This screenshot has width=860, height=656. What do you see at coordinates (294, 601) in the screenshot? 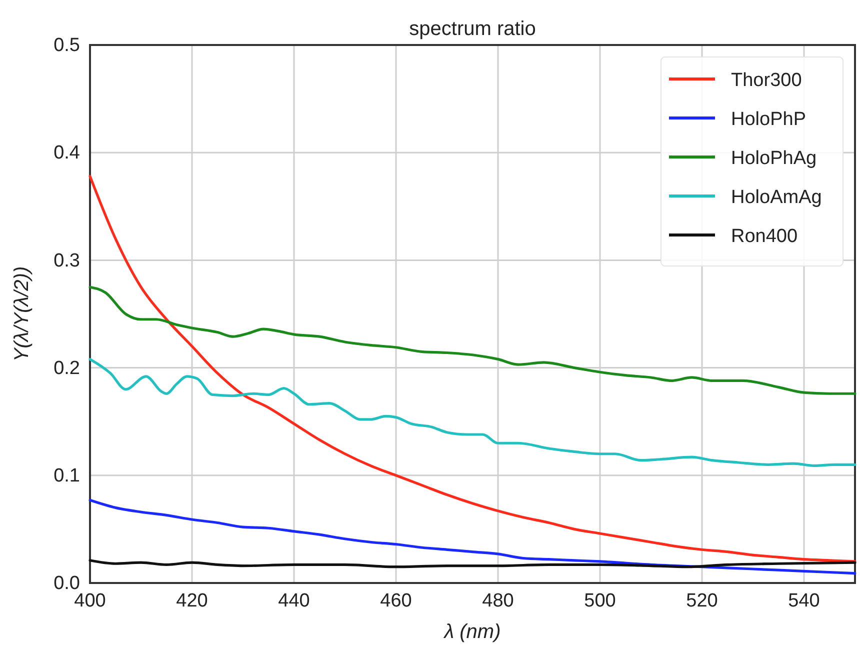
I see `x-tick-label: 440` at bounding box center [294, 601].